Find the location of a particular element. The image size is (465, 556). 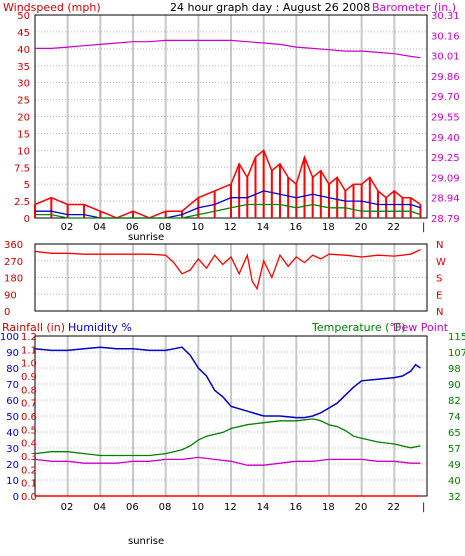

rainfall-tick: 0.8 is located at coordinates (29, 390).